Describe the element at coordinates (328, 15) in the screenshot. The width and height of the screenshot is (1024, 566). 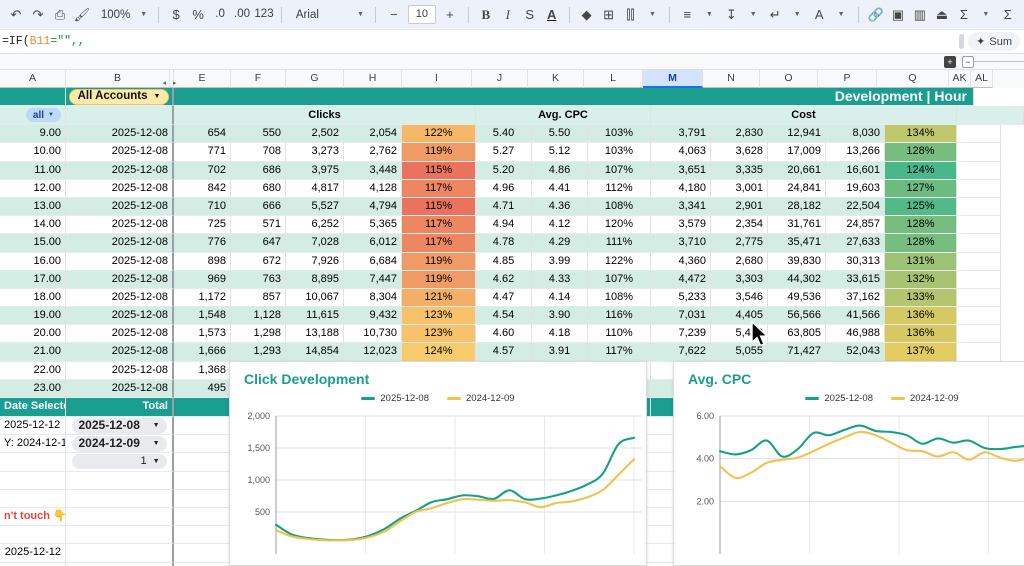
I see `font-family-selector: Arial ▼` at that location.